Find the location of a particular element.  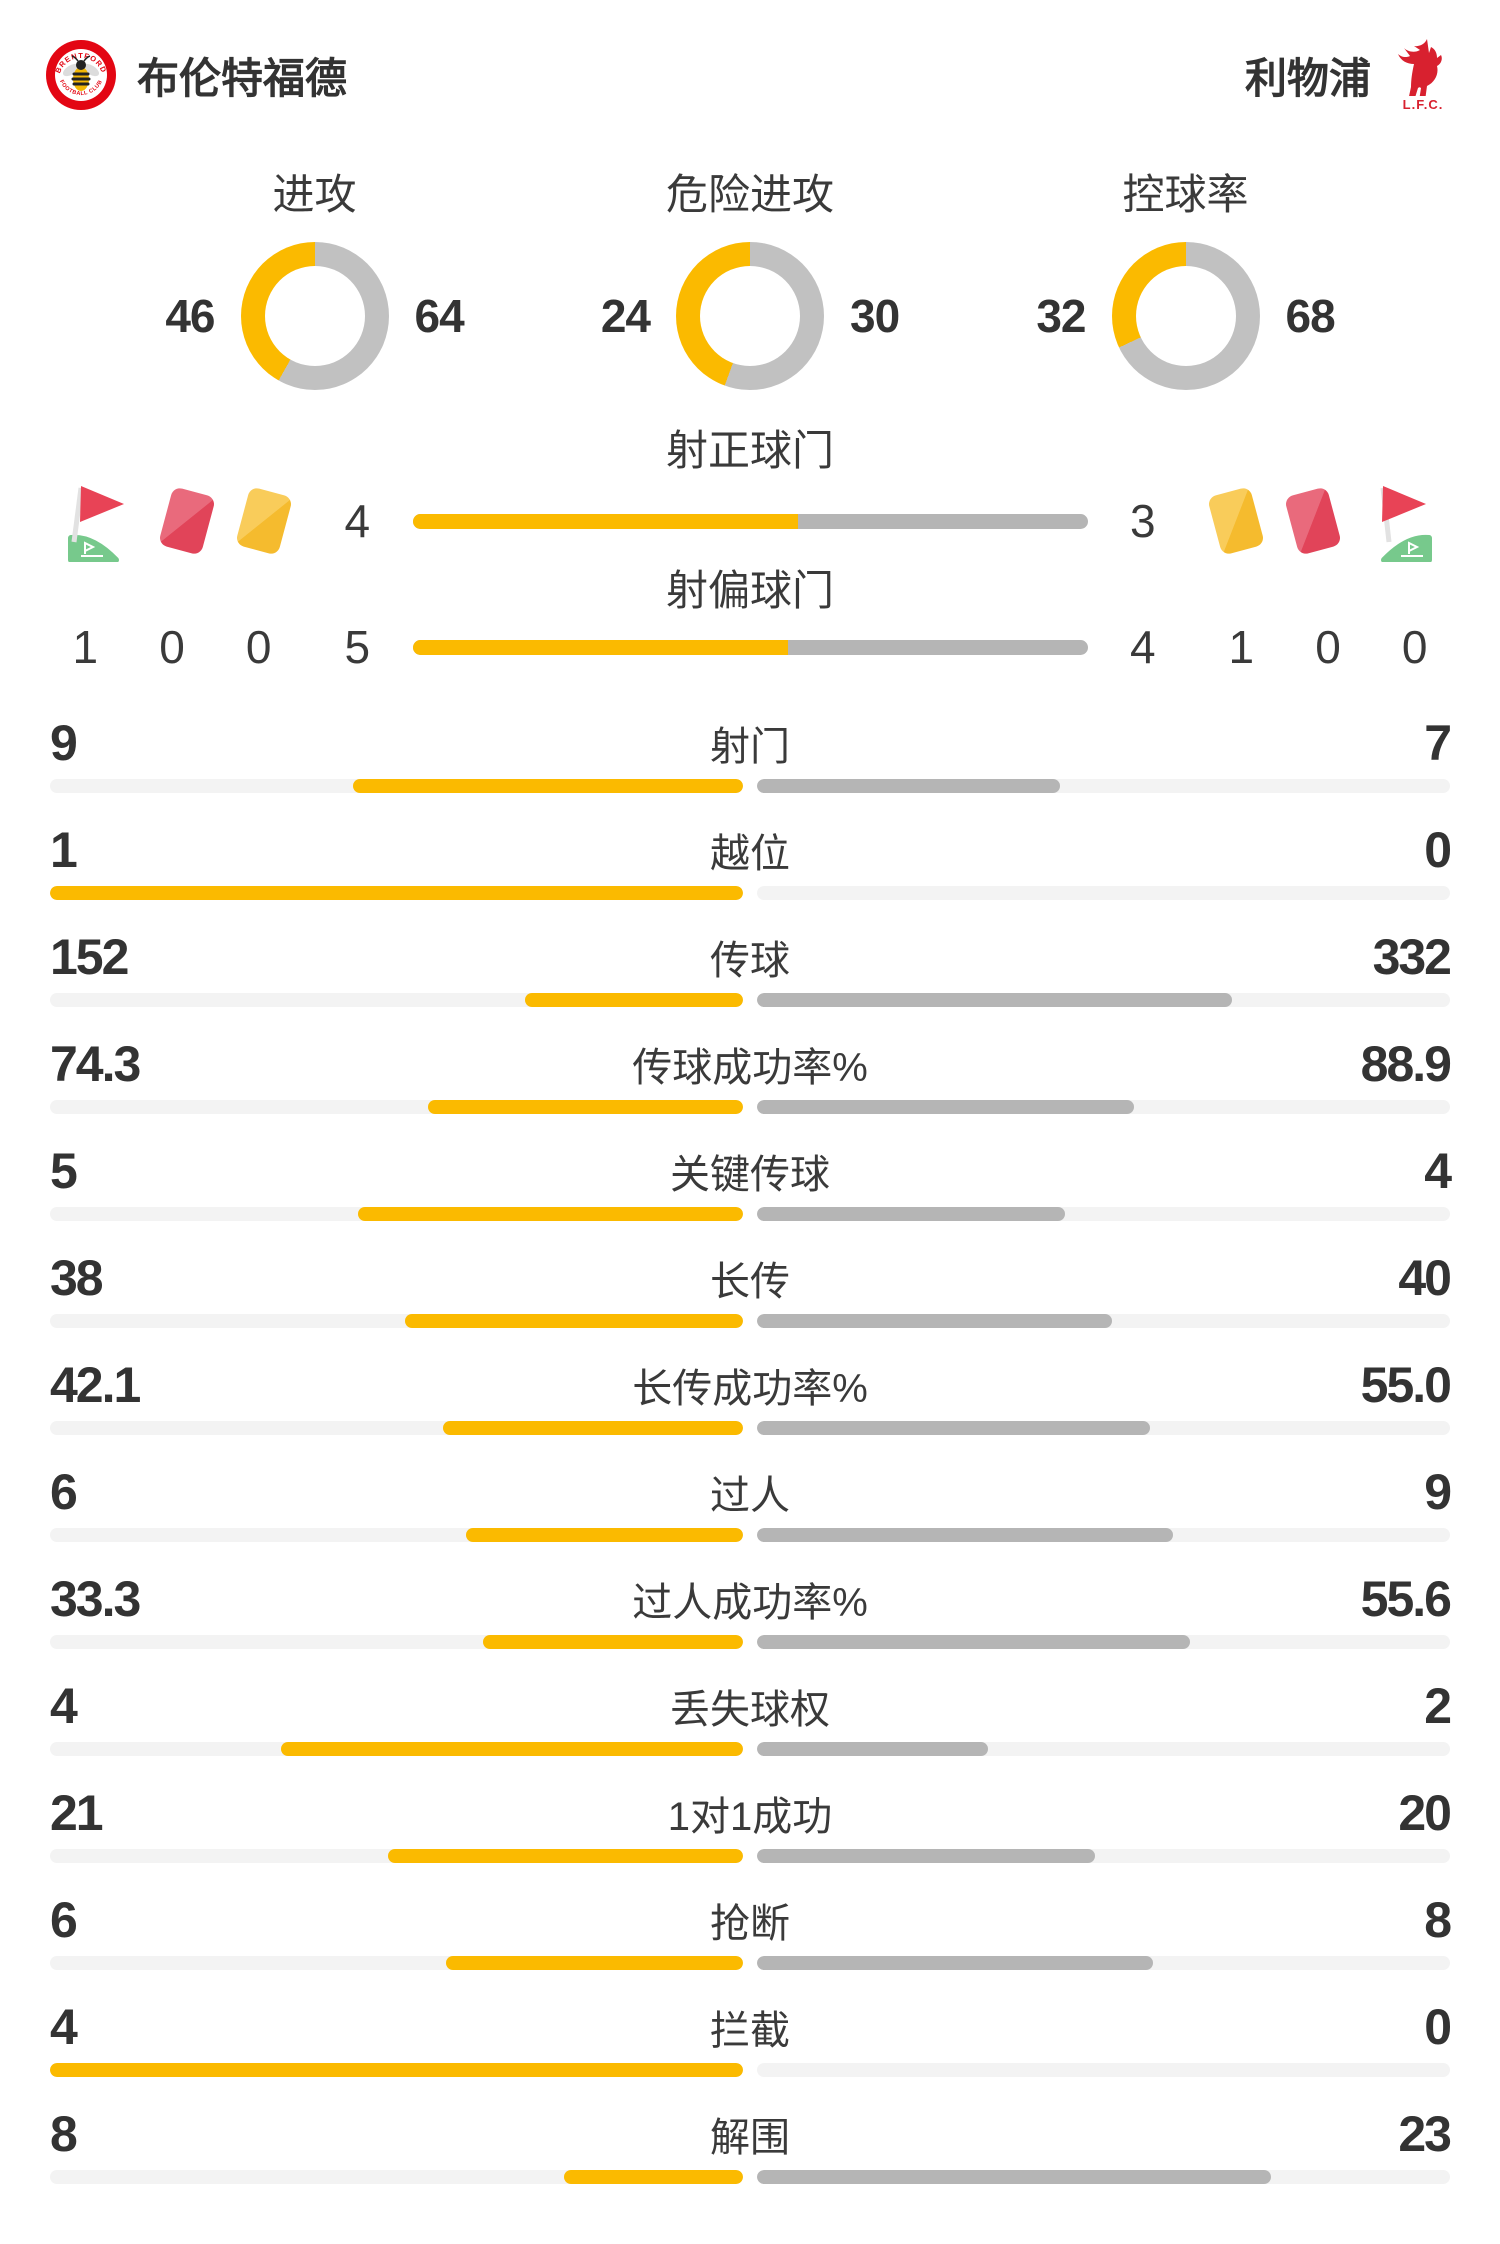

stat-row: 9 射门 7 is located at coordinates (751, 753).